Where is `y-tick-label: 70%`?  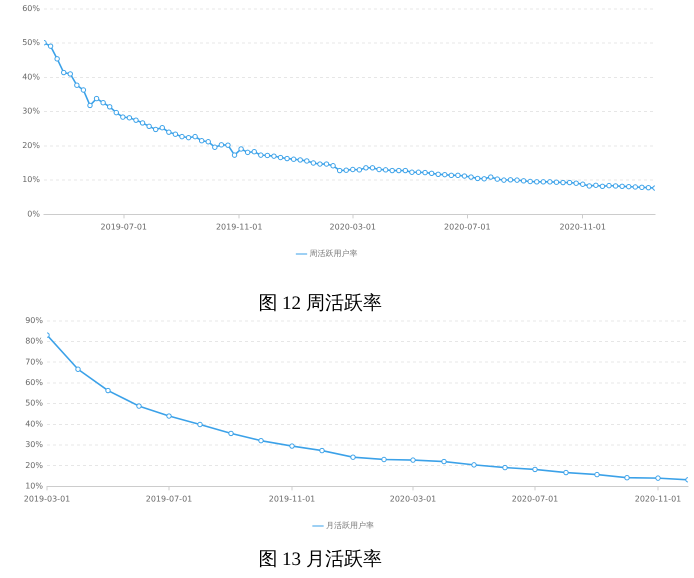
y-tick-label: 70% is located at coordinates (34, 361).